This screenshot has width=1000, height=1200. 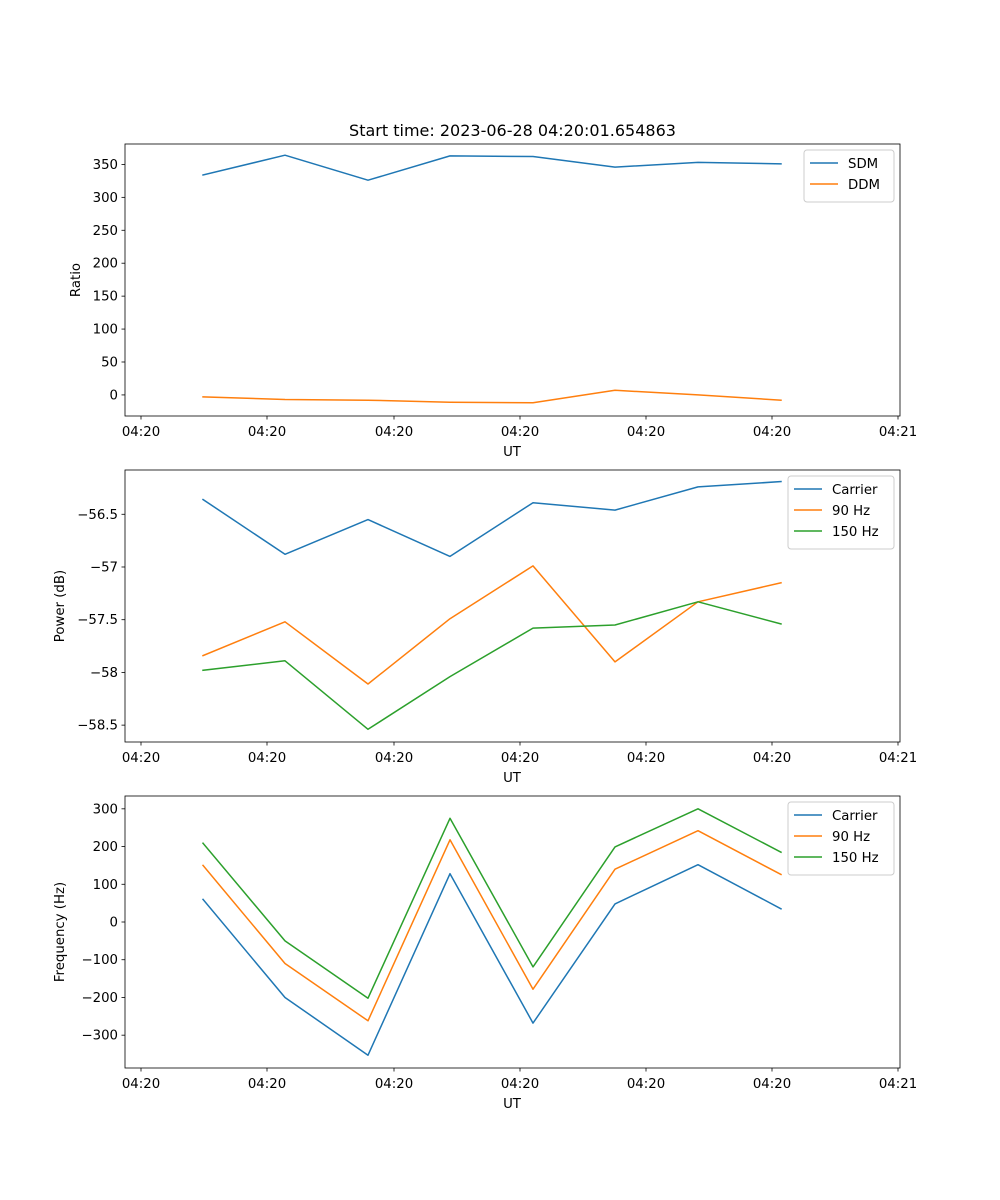 I want to click on y-tick-label: 150, so click(x=105, y=297).